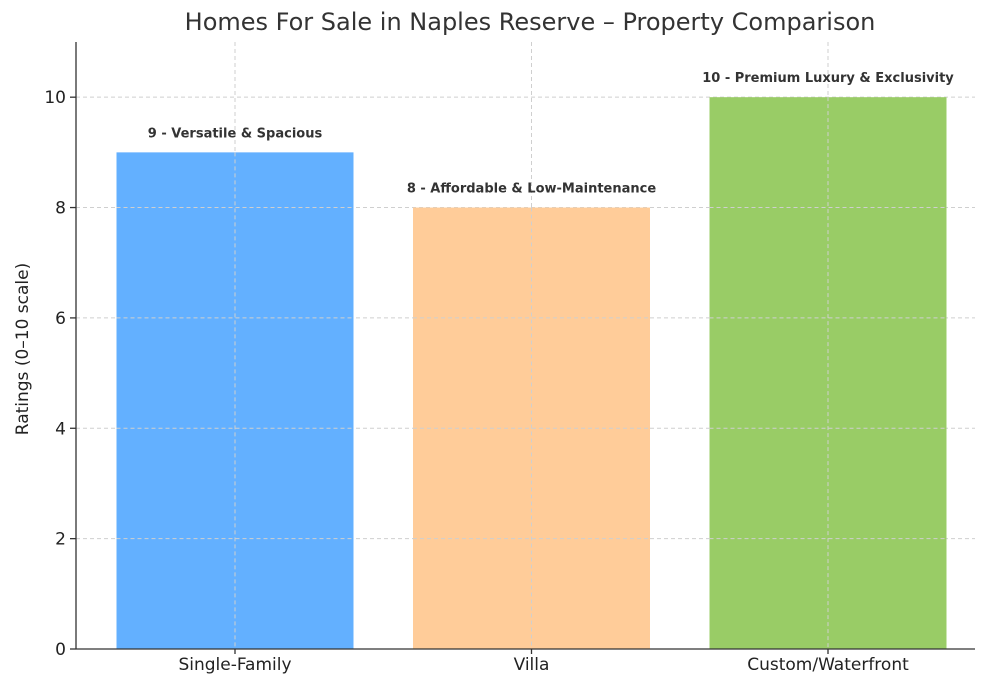  What do you see at coordinates (532, 189) in the screenshot?
I see `bar-annotation-label: 8 - Affordable & Low-Maintenance` at bounding box center [532, 189].